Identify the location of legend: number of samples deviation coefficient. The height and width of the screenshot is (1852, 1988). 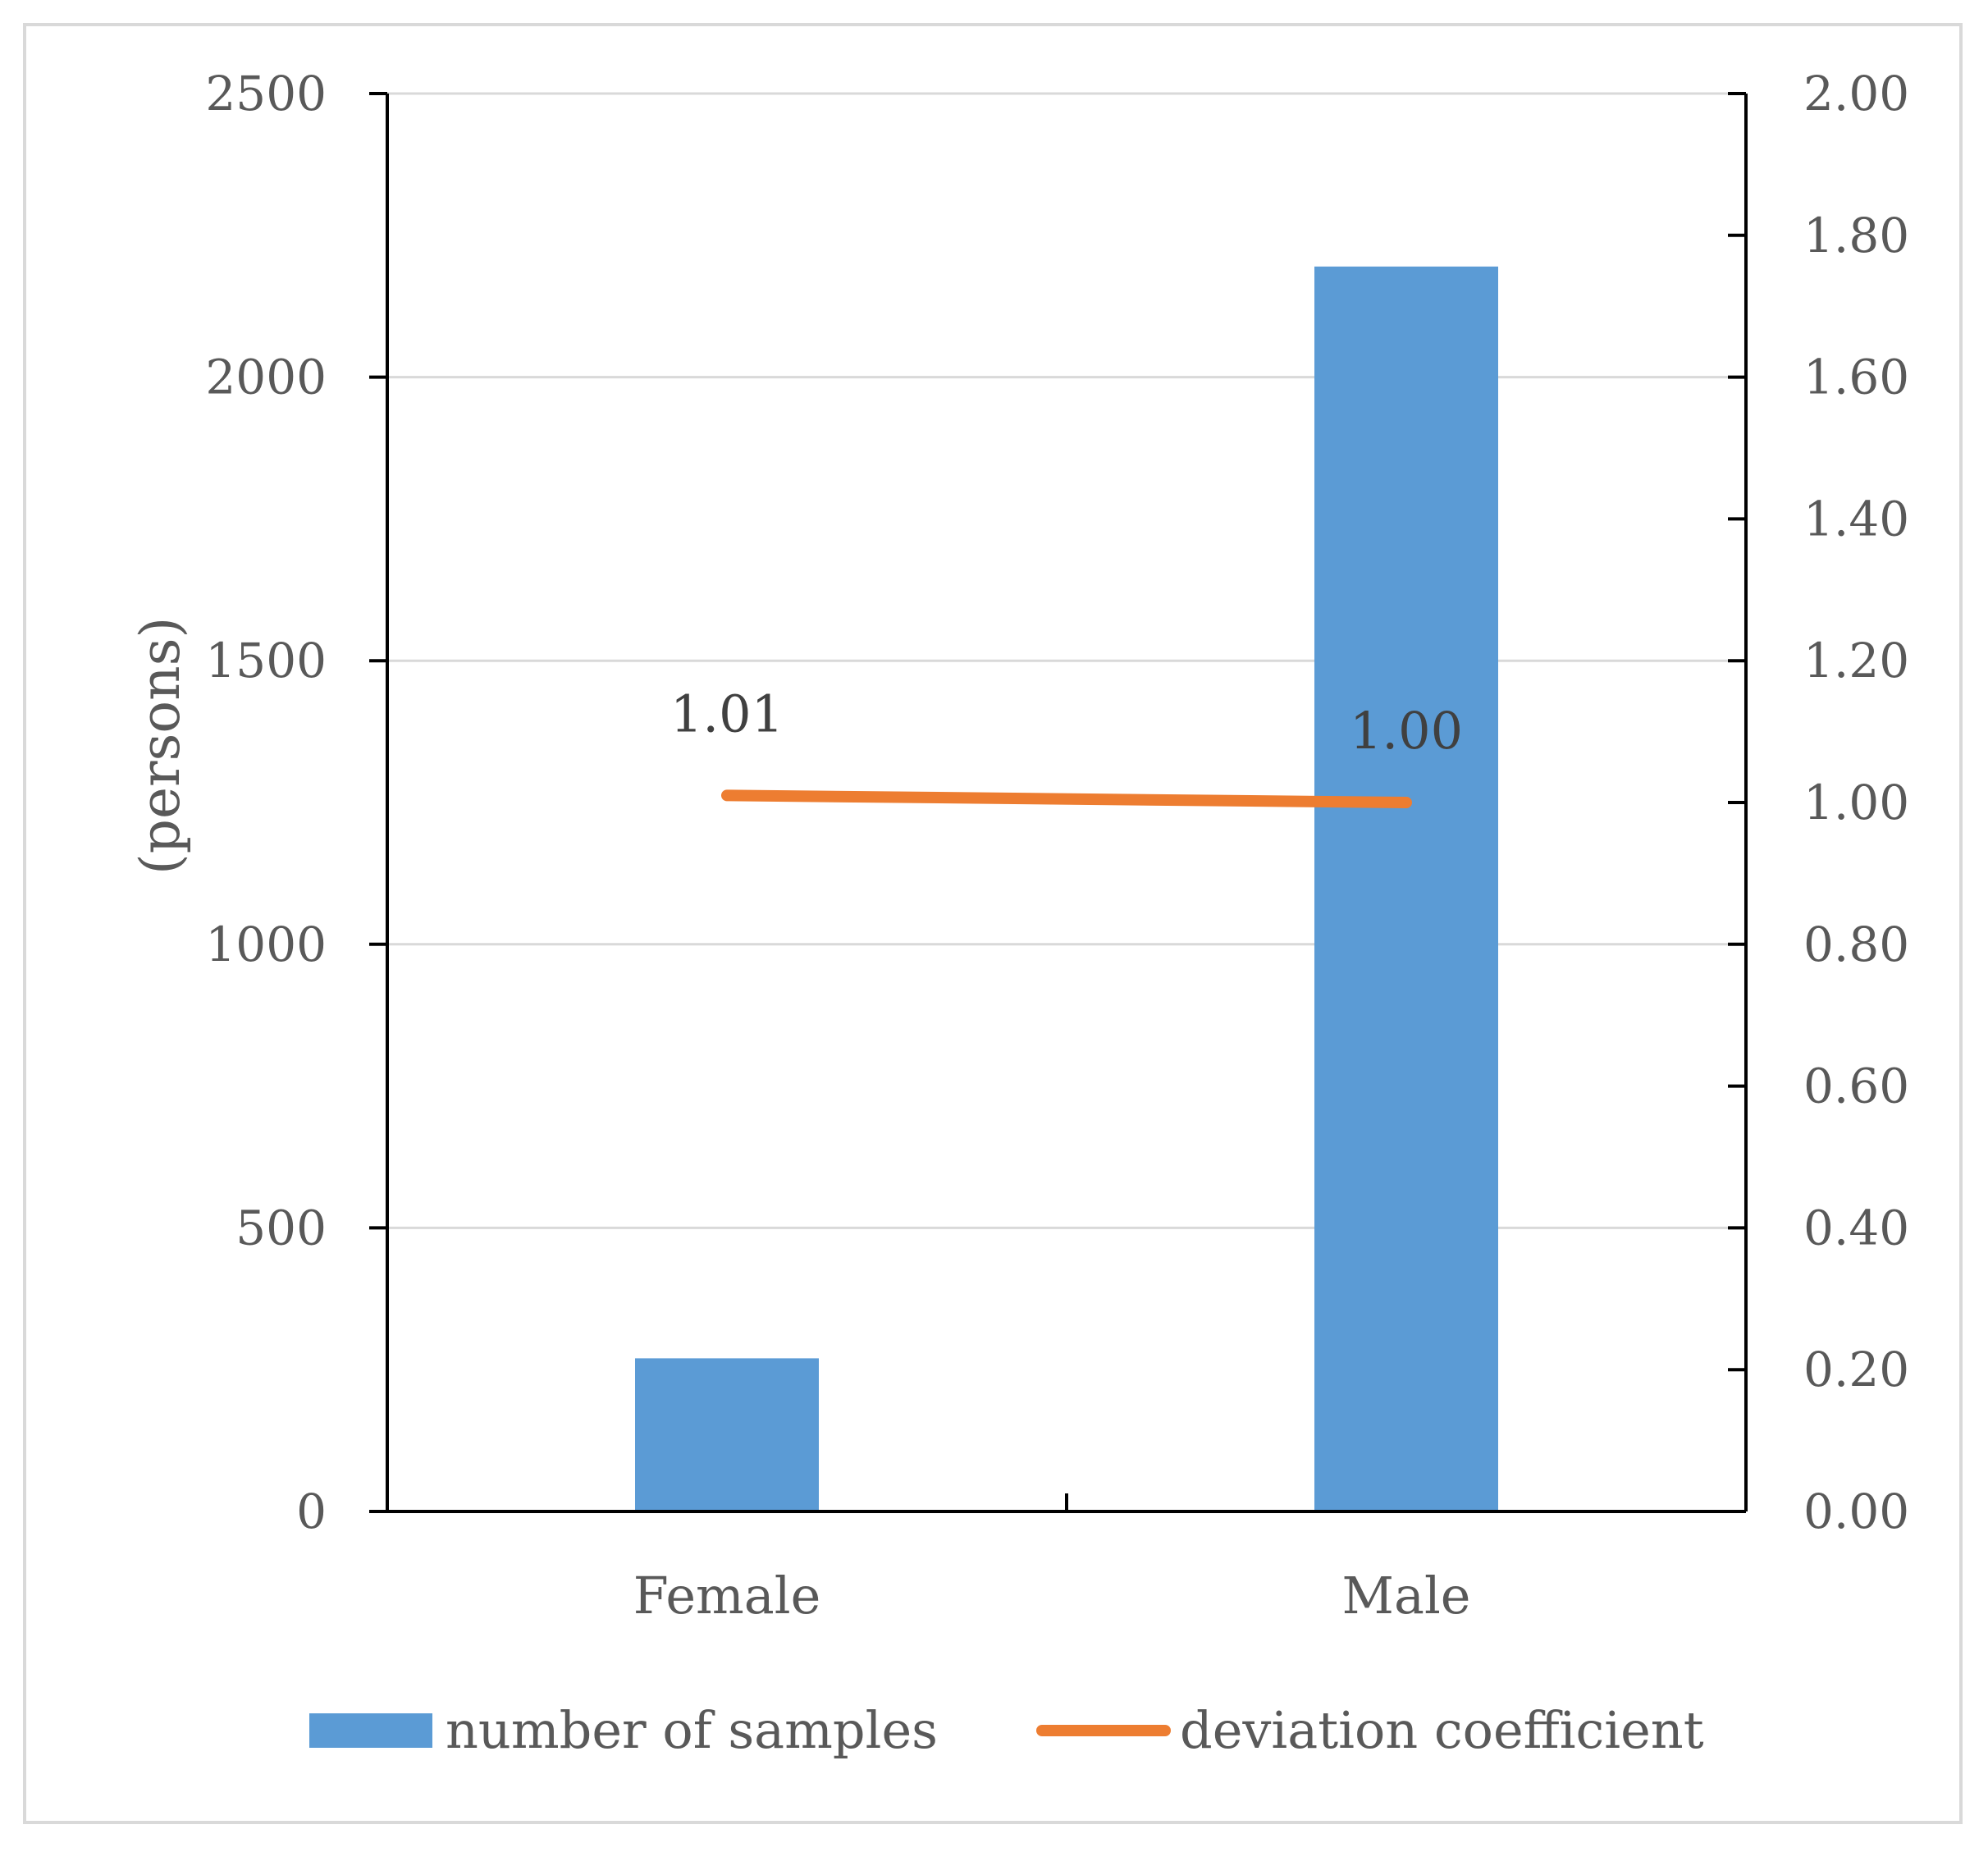
(1007, 1730).